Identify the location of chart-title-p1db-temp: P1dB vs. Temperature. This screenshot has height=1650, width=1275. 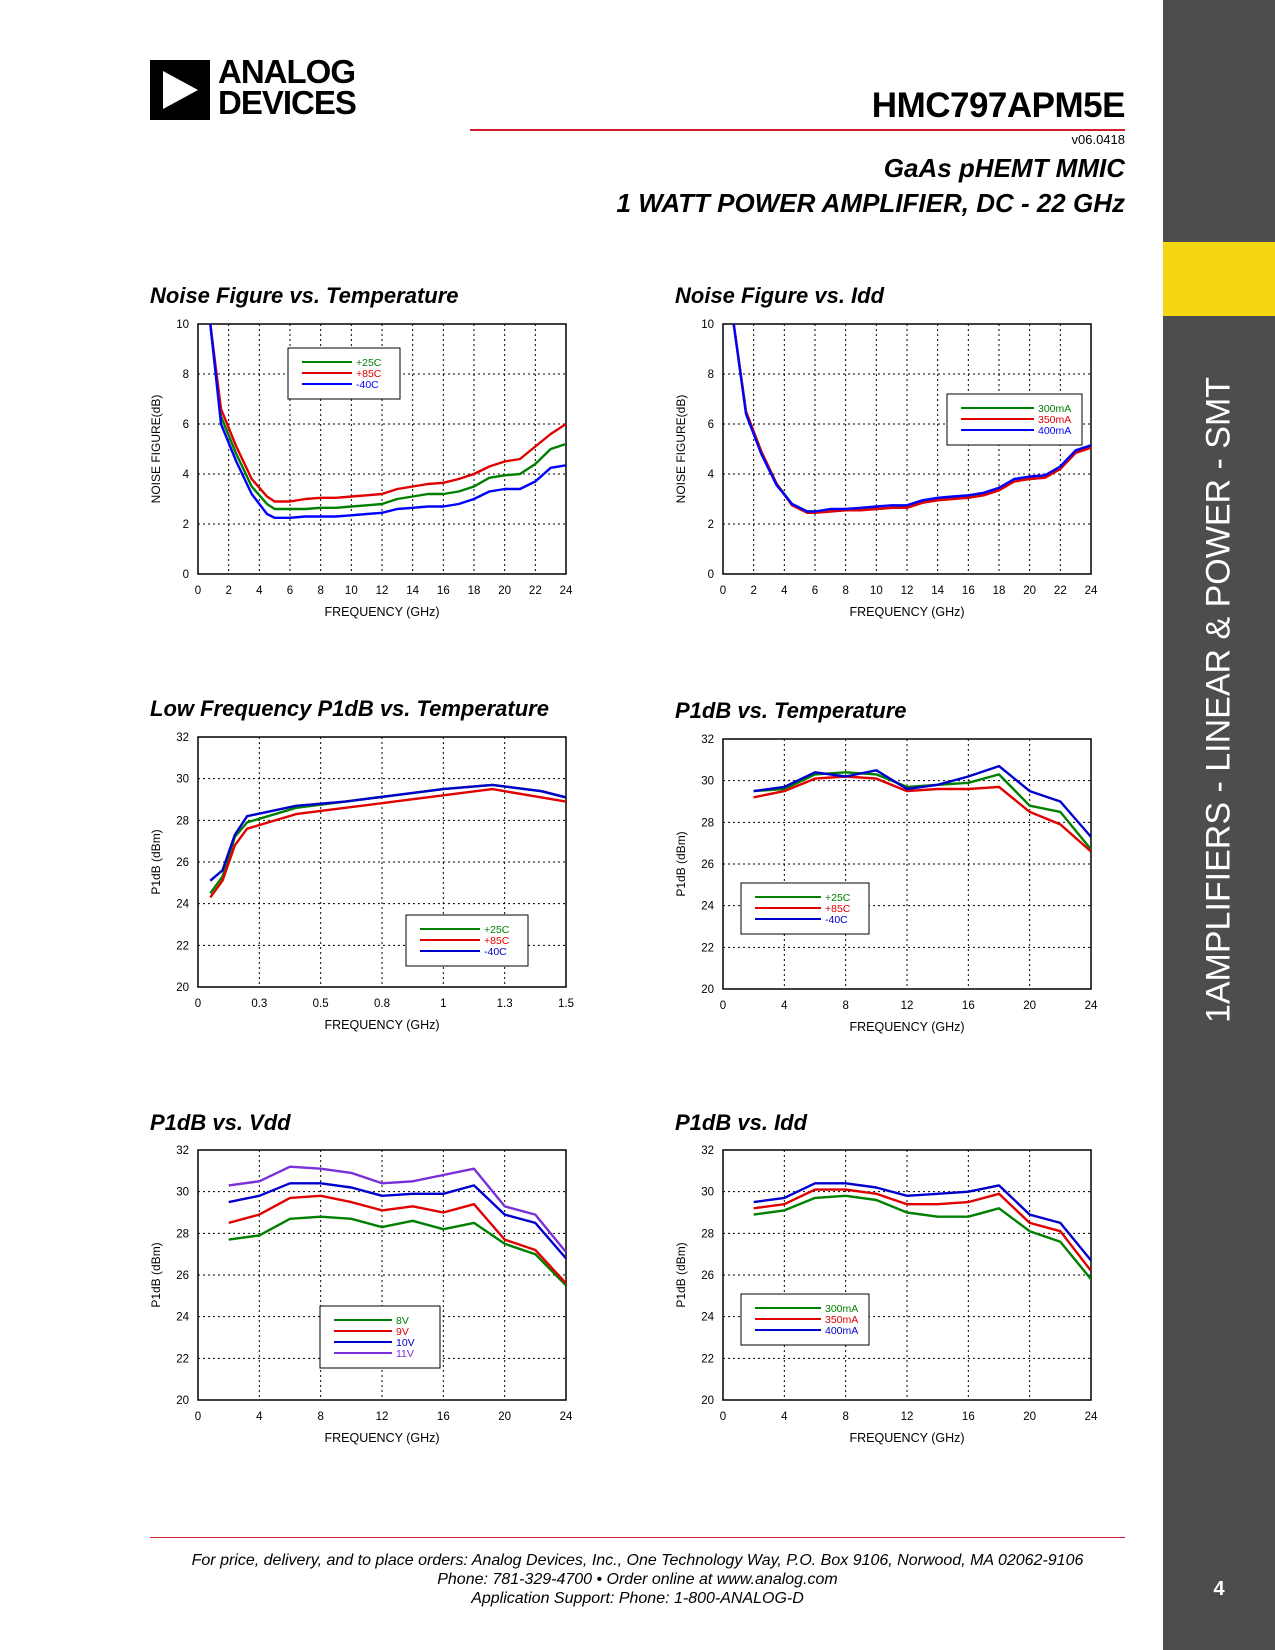
(791, 710).